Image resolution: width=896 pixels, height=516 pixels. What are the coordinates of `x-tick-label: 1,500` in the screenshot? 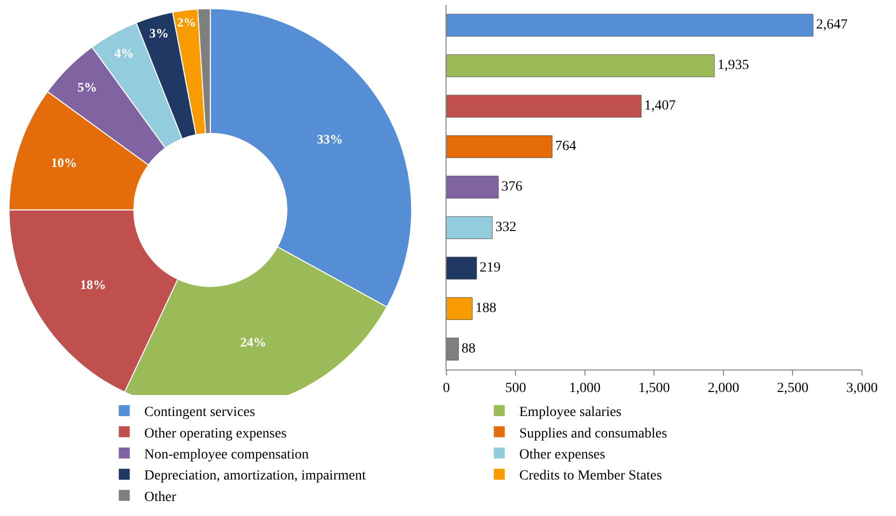 It's located at (654, 388).